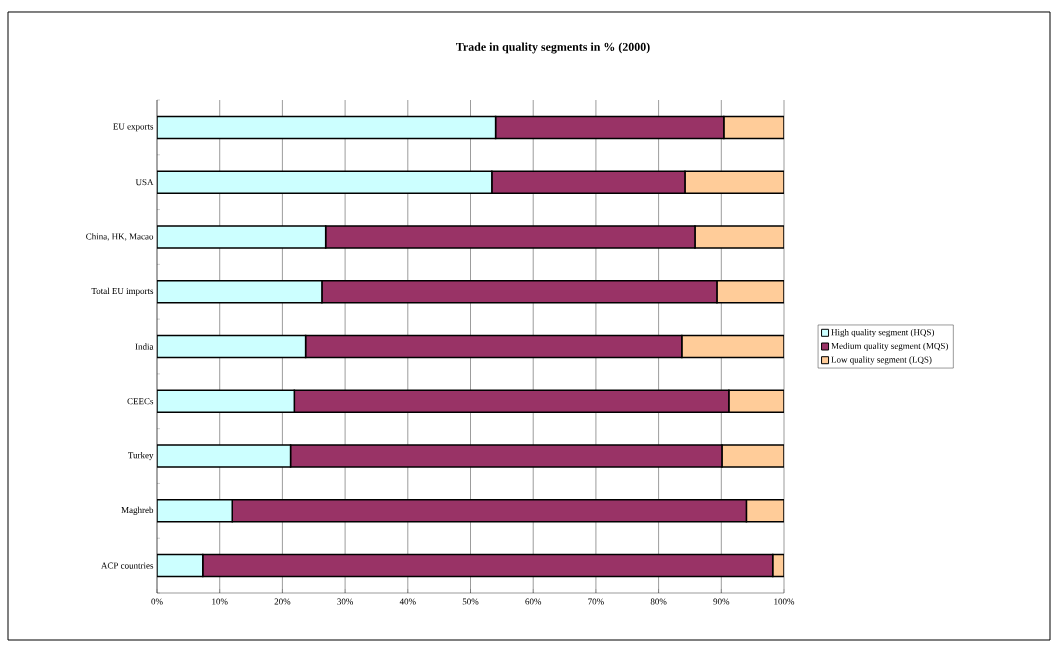 This screenshot has height=648, width=1054. I want to click on y-tick-label: China, HK, Macao, so click(120, 237).